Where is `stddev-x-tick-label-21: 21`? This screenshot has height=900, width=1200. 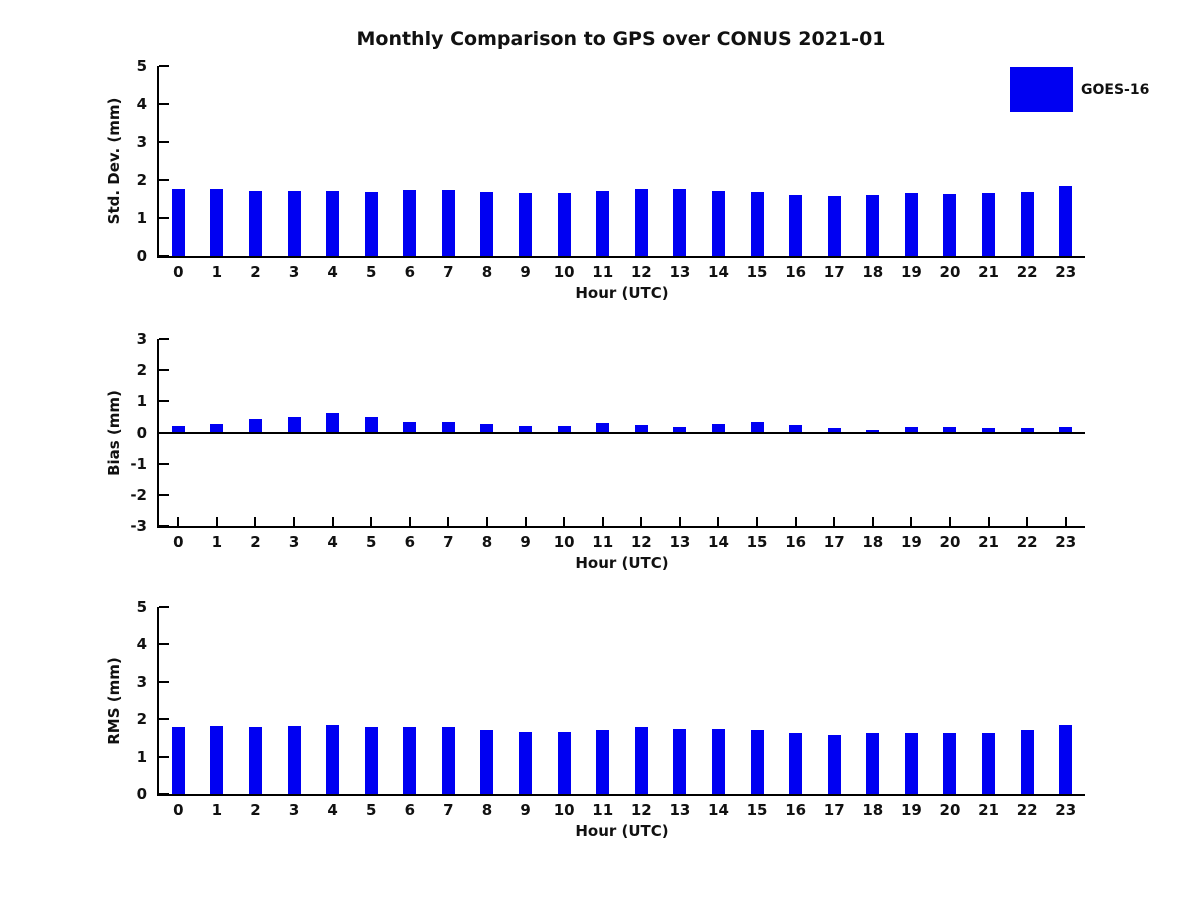 stddev-x-tick-label-21: 21 is located at coordinates (988, 272).